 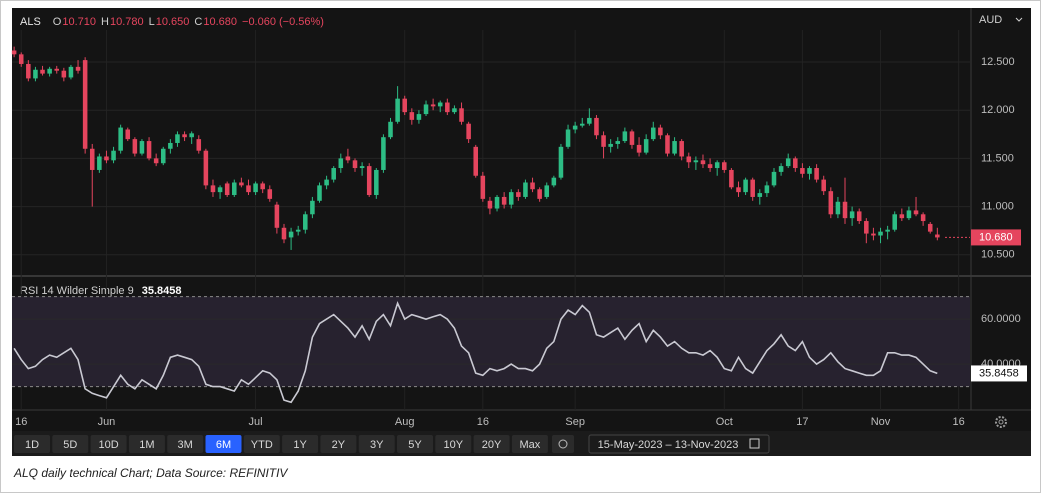 I want to click on range-button-label: 10D, so click(x=109, y=445).